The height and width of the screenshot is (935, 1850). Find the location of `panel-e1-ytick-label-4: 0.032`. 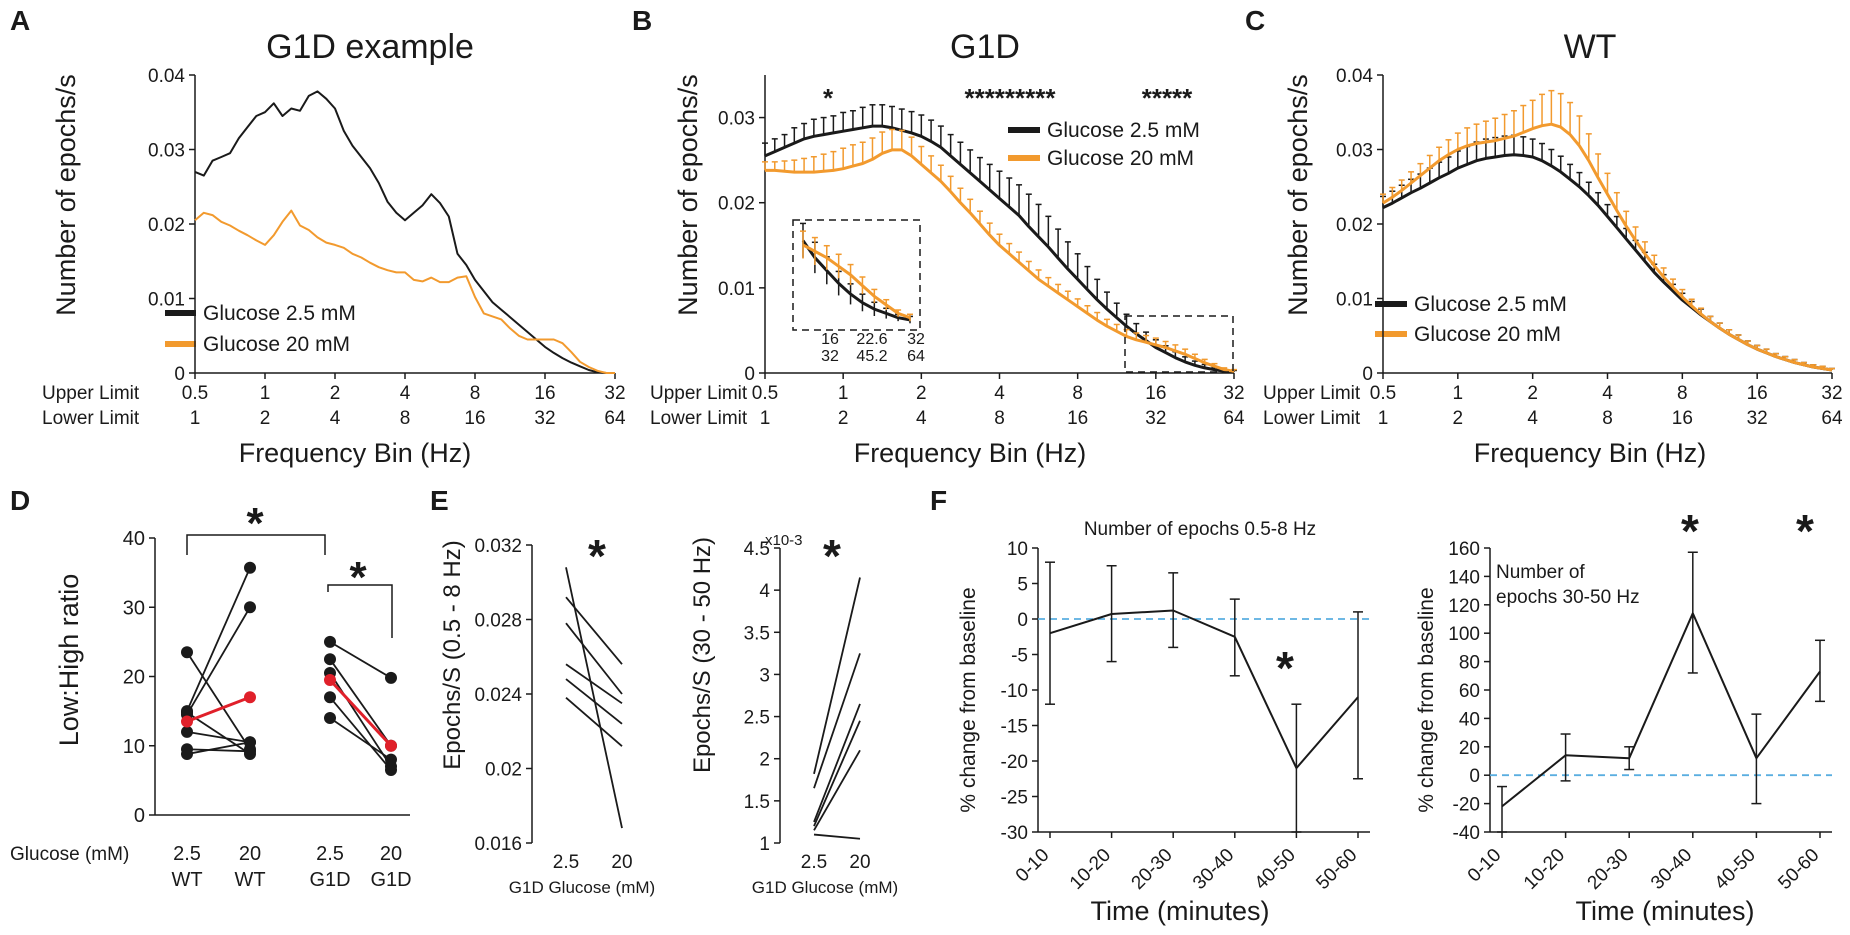

panel-e1-ytick-label-4: 0.032 is located at coordinates (498, 546).